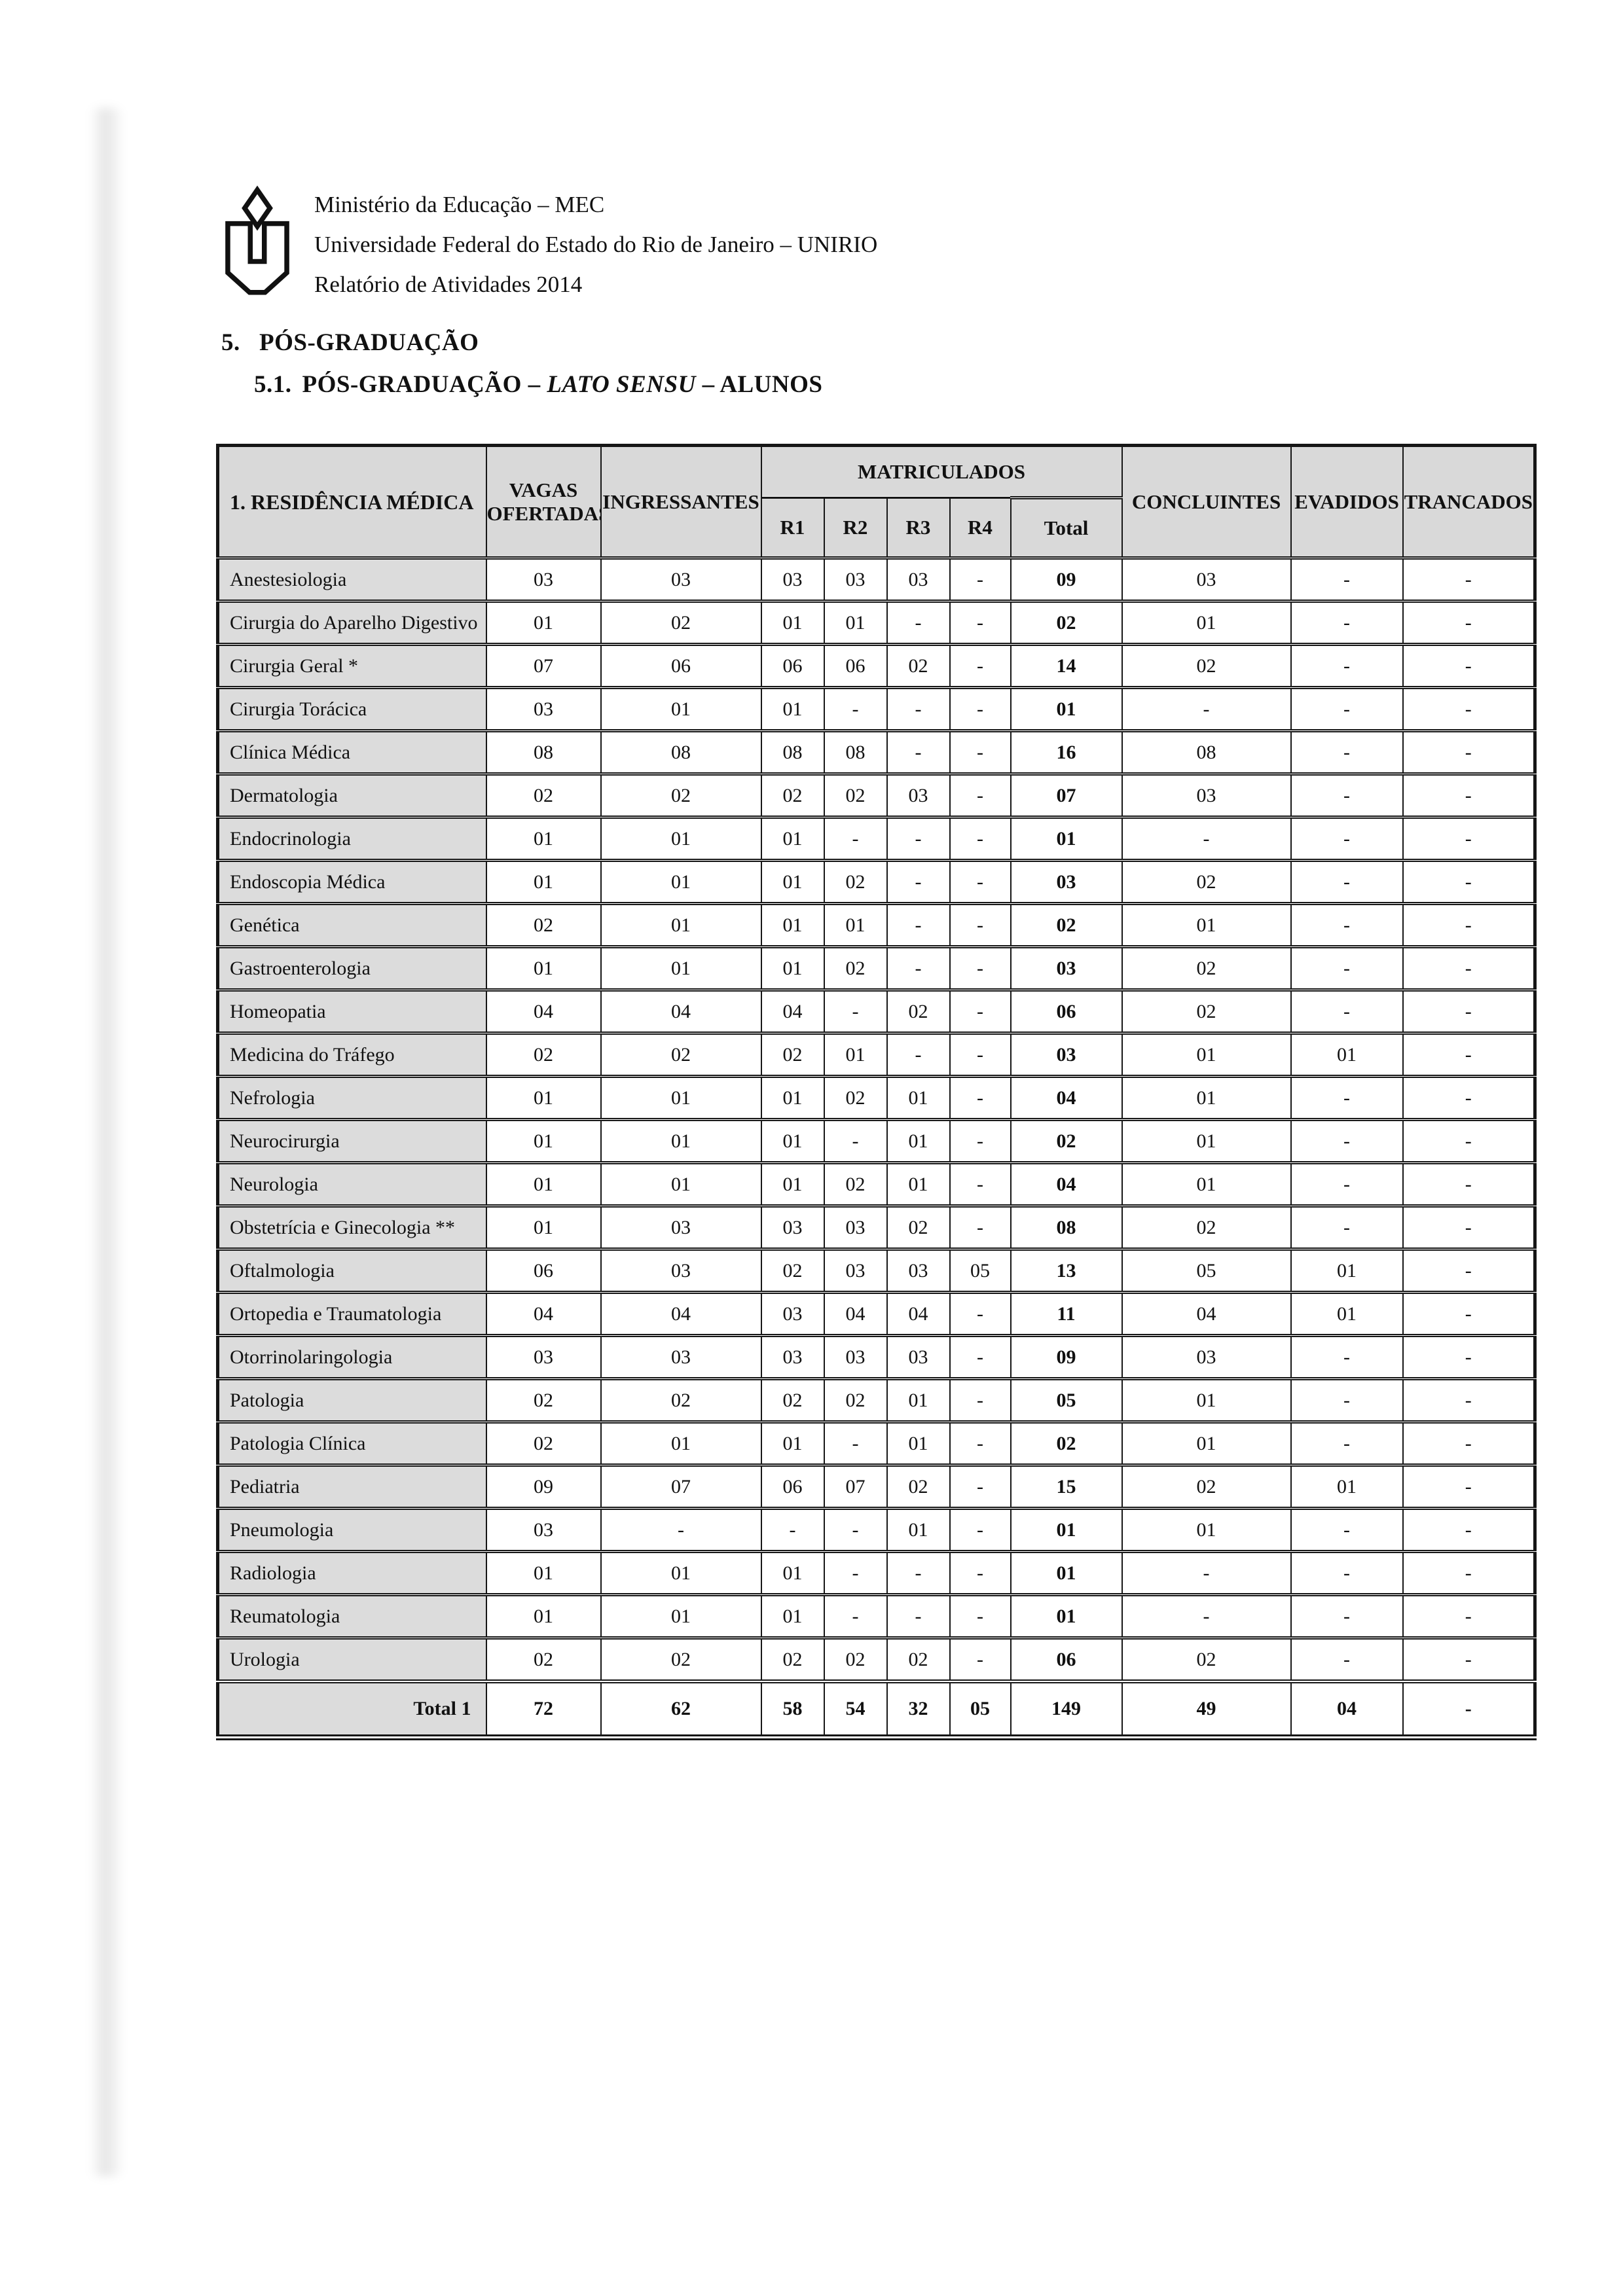 The width and height of the screenshot is (1623, 2296). What do you see at coordinates (876, 1616) in the screenshot?
I see `table-row: Reumatologia 01 01 01- - -01- - -` at bounding box center [876, 1616].